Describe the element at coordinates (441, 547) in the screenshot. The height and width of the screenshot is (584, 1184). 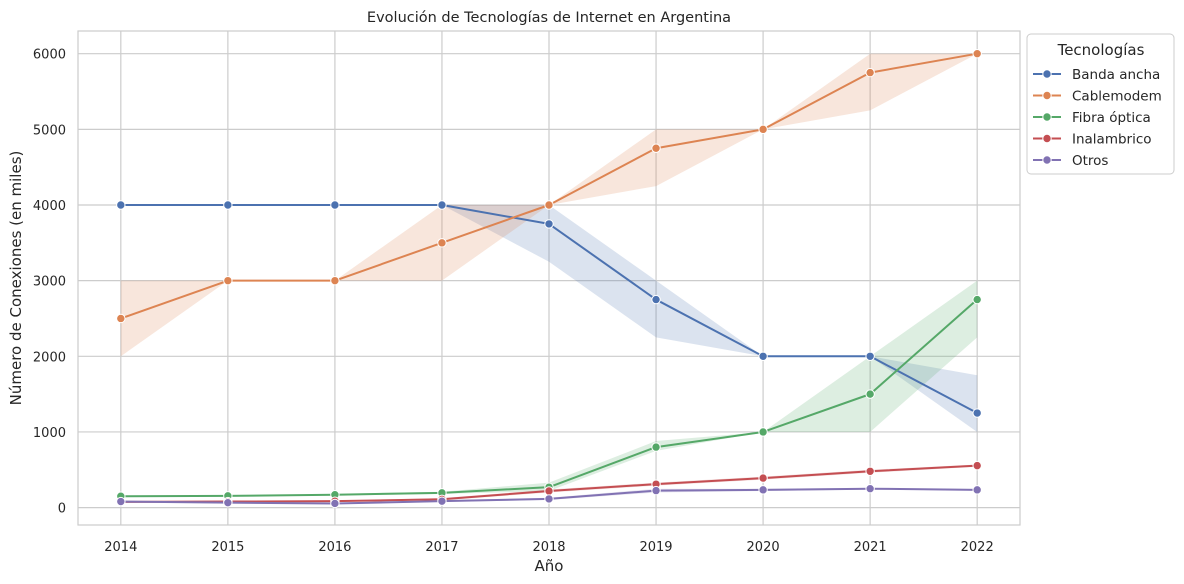
I see `x-tick-label: 2017` at that location.